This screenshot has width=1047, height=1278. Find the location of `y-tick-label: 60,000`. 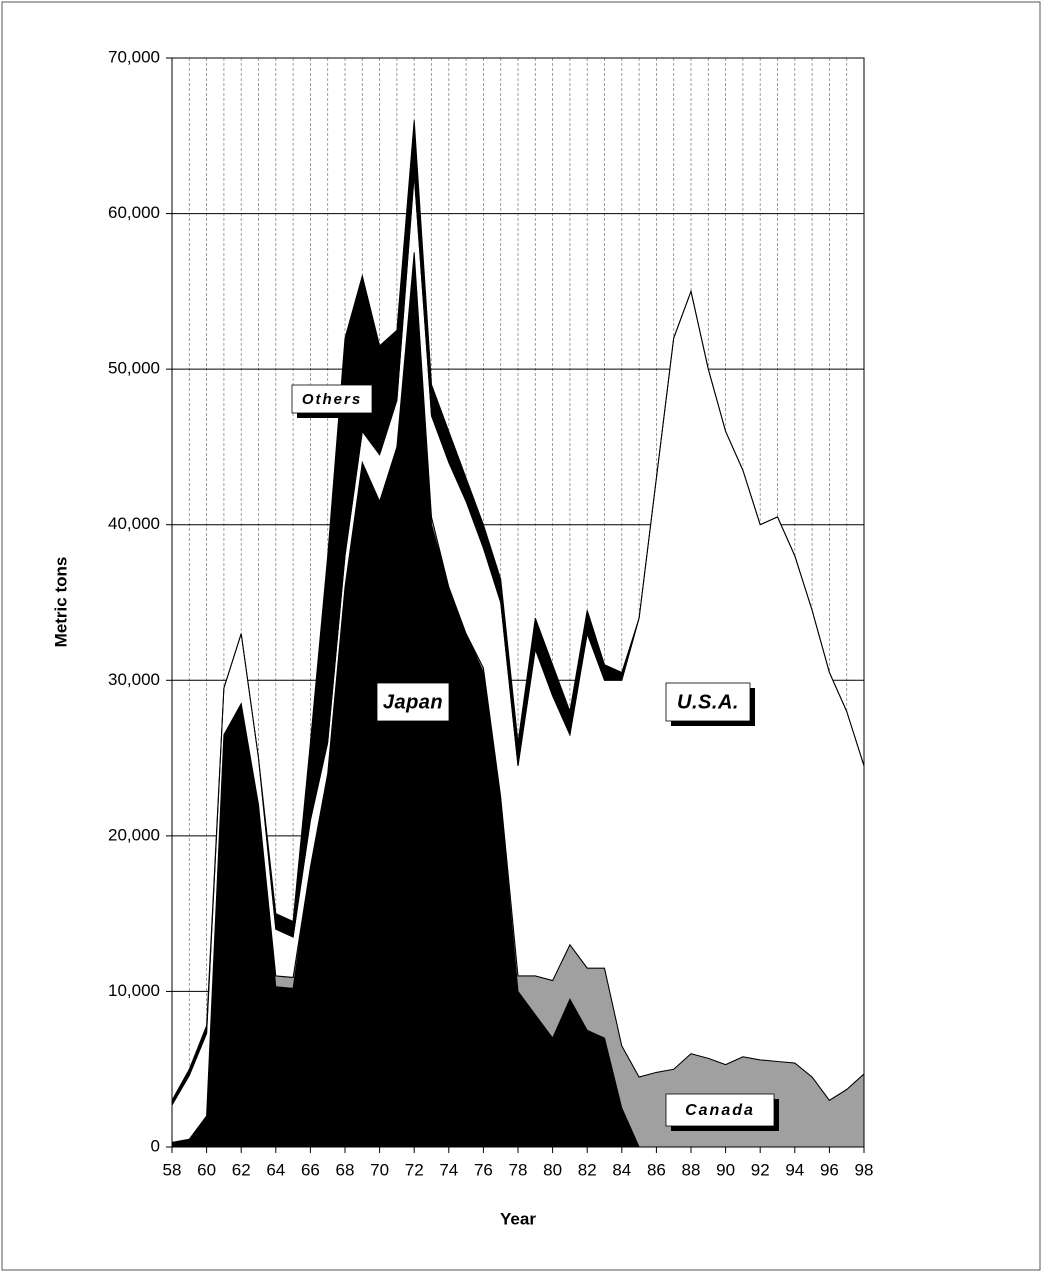

y-tick-label: 60,000 is located at coordinates (134, 212).